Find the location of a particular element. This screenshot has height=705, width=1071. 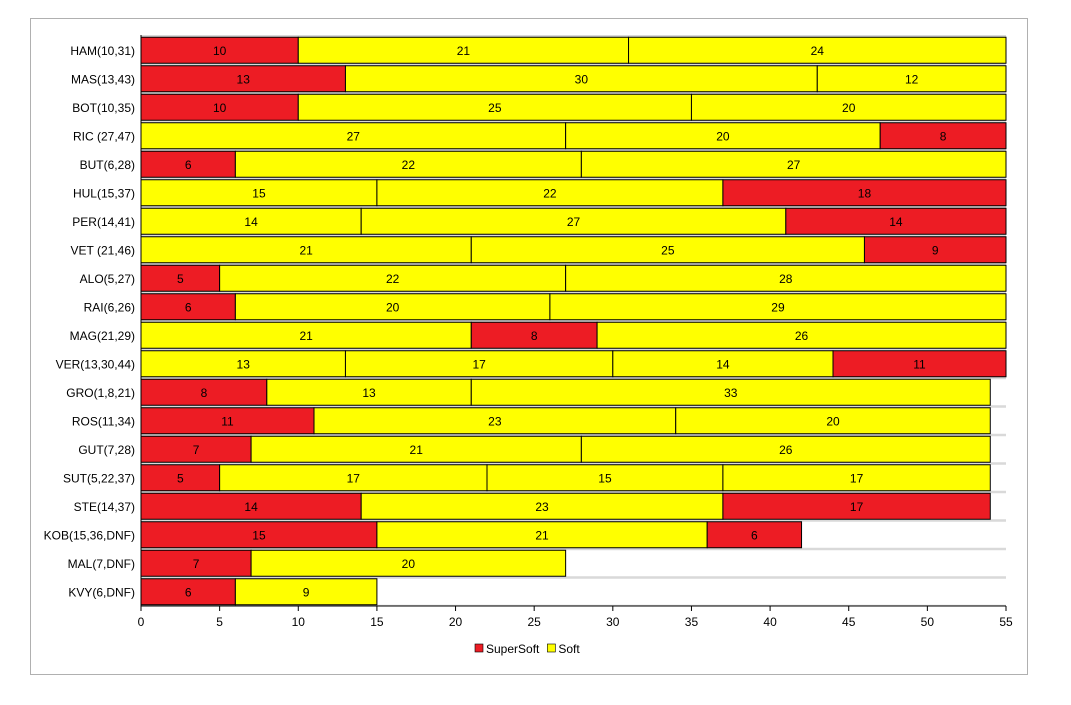

x-tick-label: 30 is located at coordinates (613, 622).